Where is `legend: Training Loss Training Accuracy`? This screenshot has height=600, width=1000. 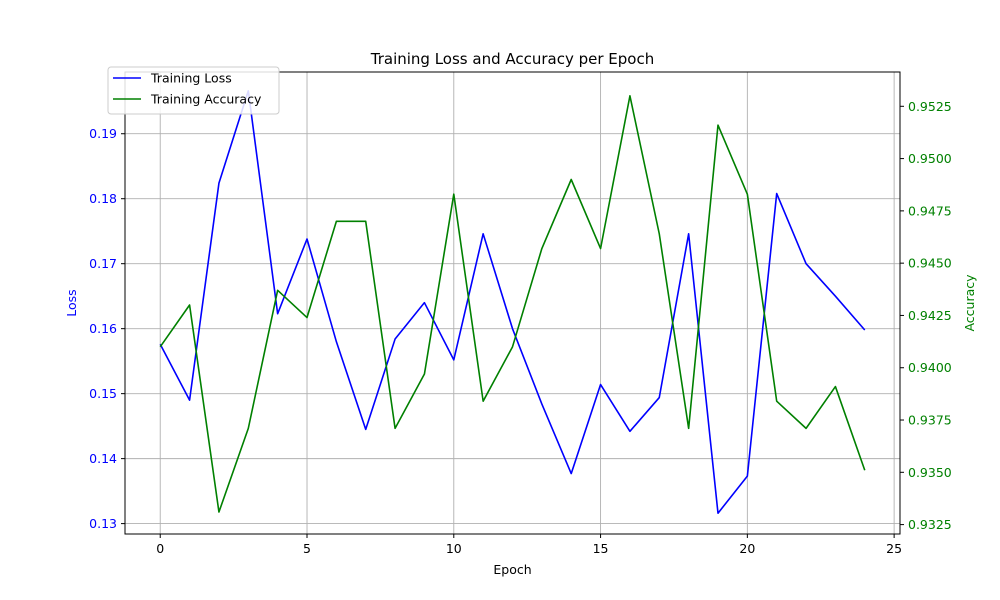 legend: Training Loss Training Accuracy is located at coordinates (193, 90).